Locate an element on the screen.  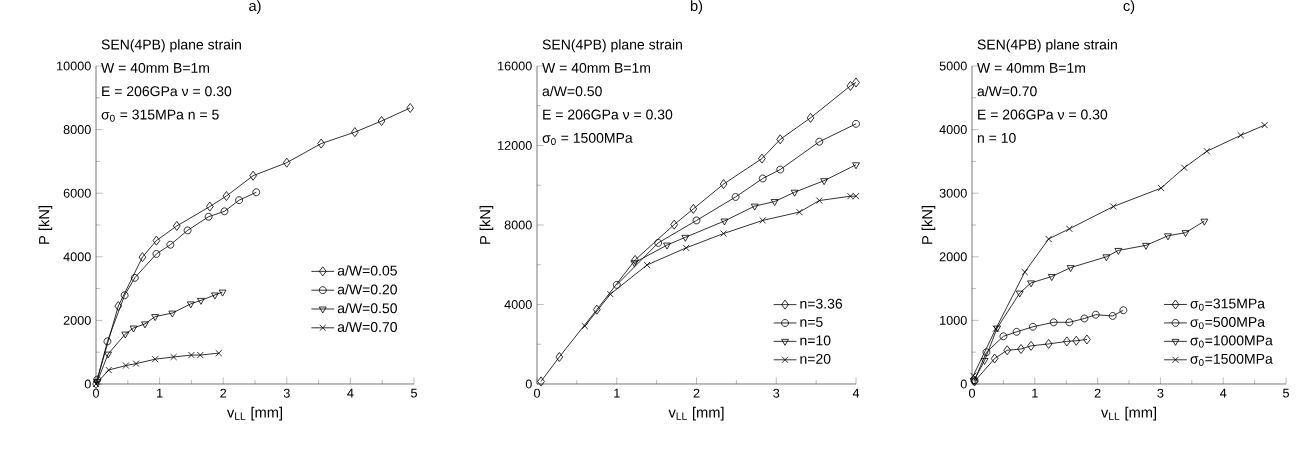
legend-label: a/W=0.05 is located at coordinates (367, 270).